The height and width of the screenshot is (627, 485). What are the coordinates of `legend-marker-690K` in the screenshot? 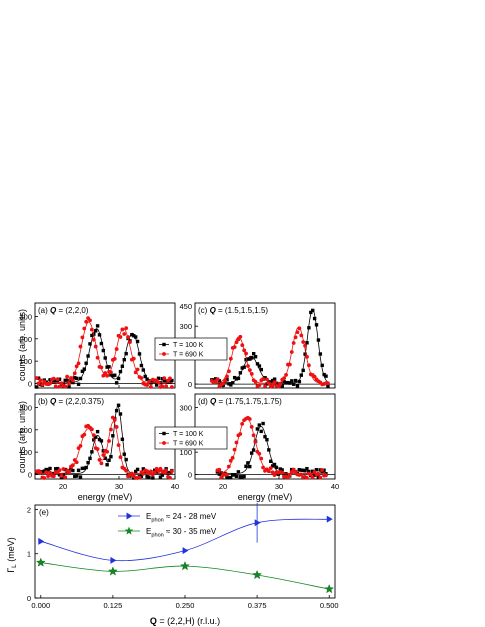 It's located at (164, 354).